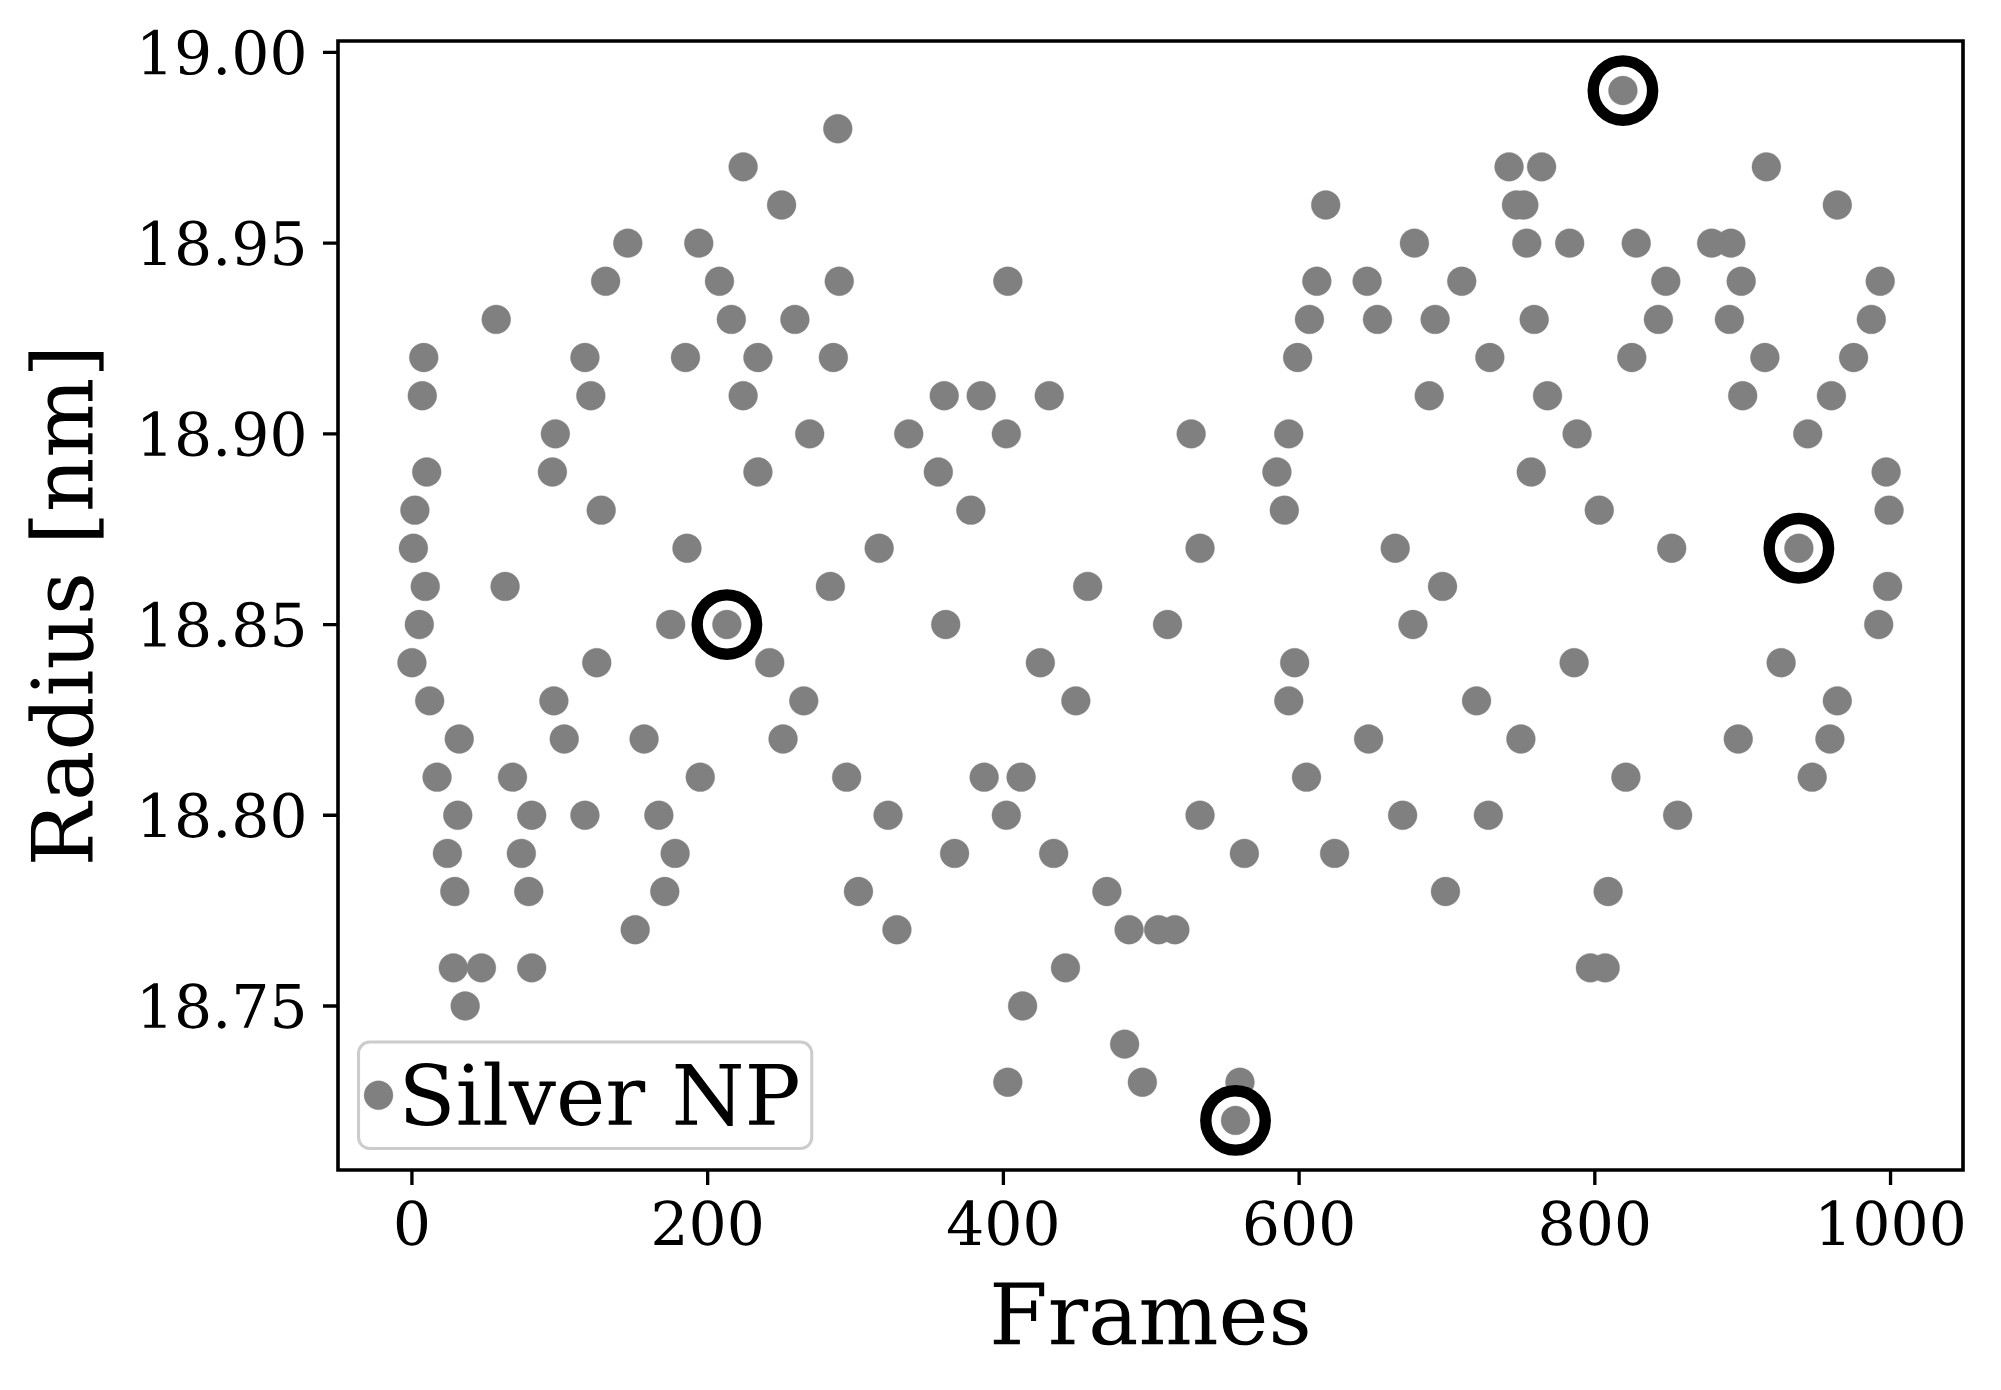 Image resolution: width=2001 pixels, height=1390 pixels. Describe the element at coordinates (707, 1223) in the screenshot. I see `x-tick-label: 200` at that location.